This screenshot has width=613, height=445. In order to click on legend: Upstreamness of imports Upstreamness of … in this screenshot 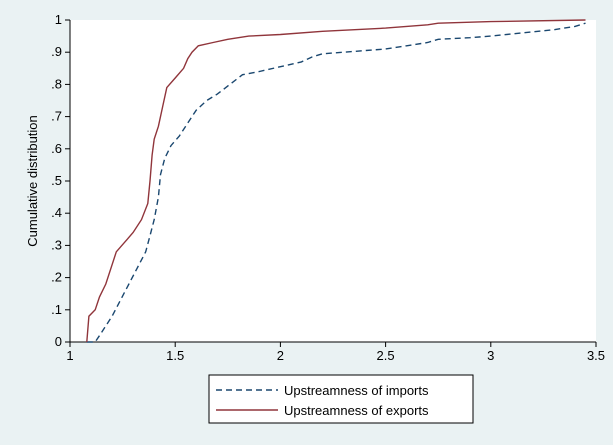, I will do `click(341, 399)`.